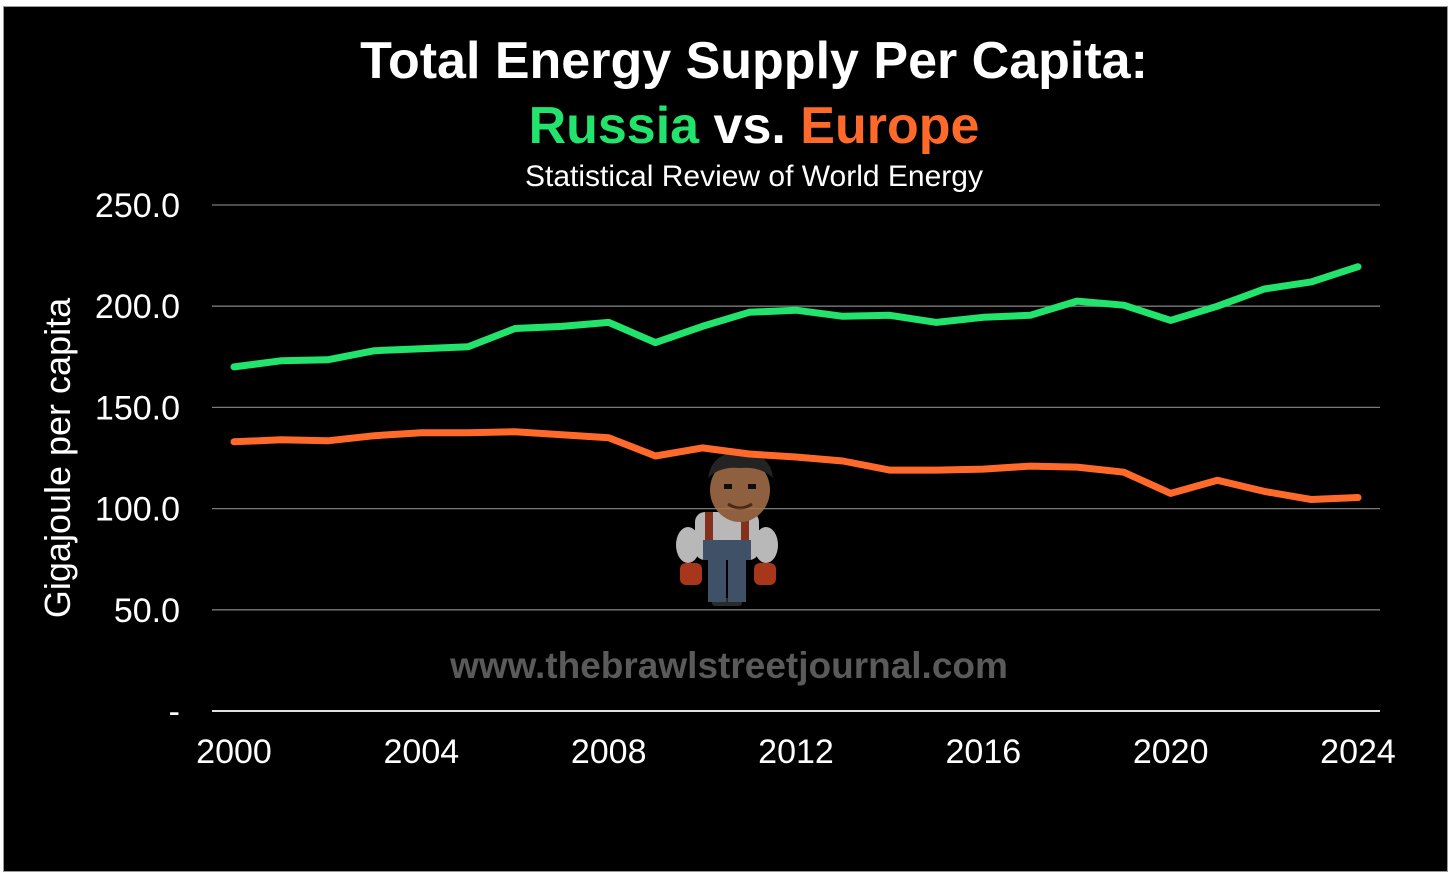  What do you see at coordinates (137, 206) in the screenshot?
I see `y-tick-label: 250.0` at bounding box center [137, 206].